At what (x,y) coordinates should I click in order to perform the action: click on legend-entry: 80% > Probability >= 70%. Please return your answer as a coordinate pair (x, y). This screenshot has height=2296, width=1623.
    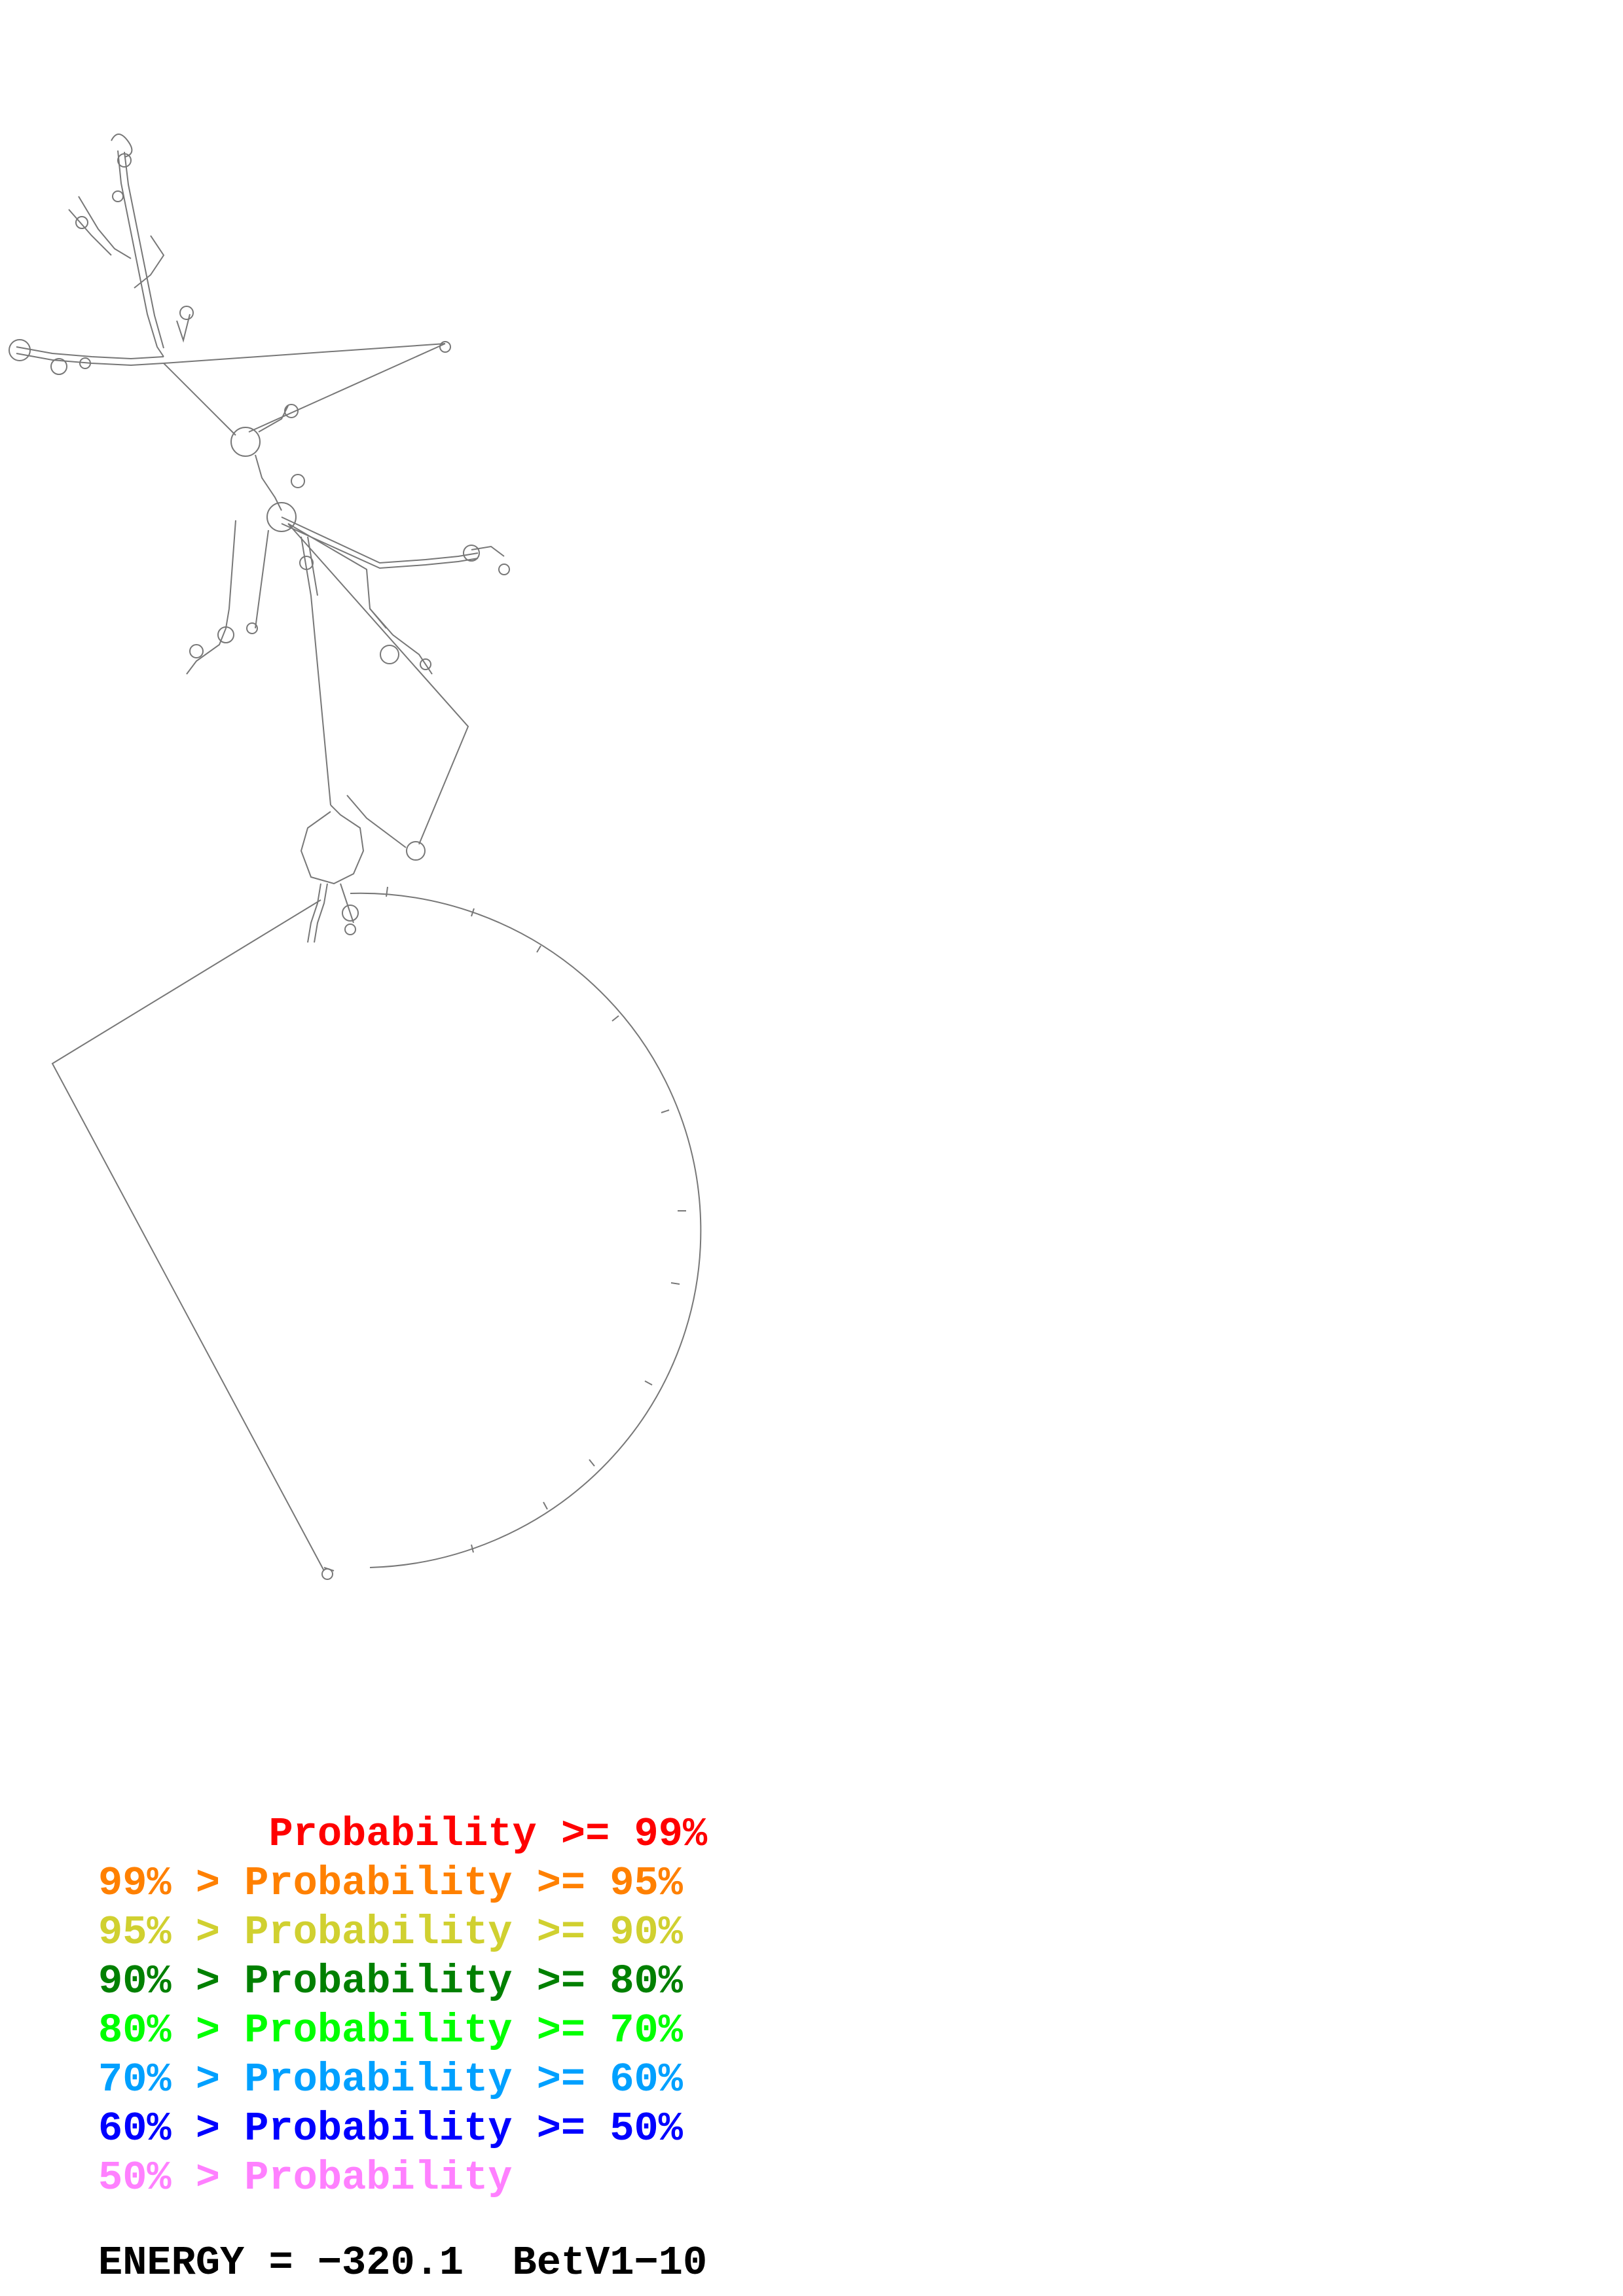
    Looking at the image, I should click on (390, 2030).